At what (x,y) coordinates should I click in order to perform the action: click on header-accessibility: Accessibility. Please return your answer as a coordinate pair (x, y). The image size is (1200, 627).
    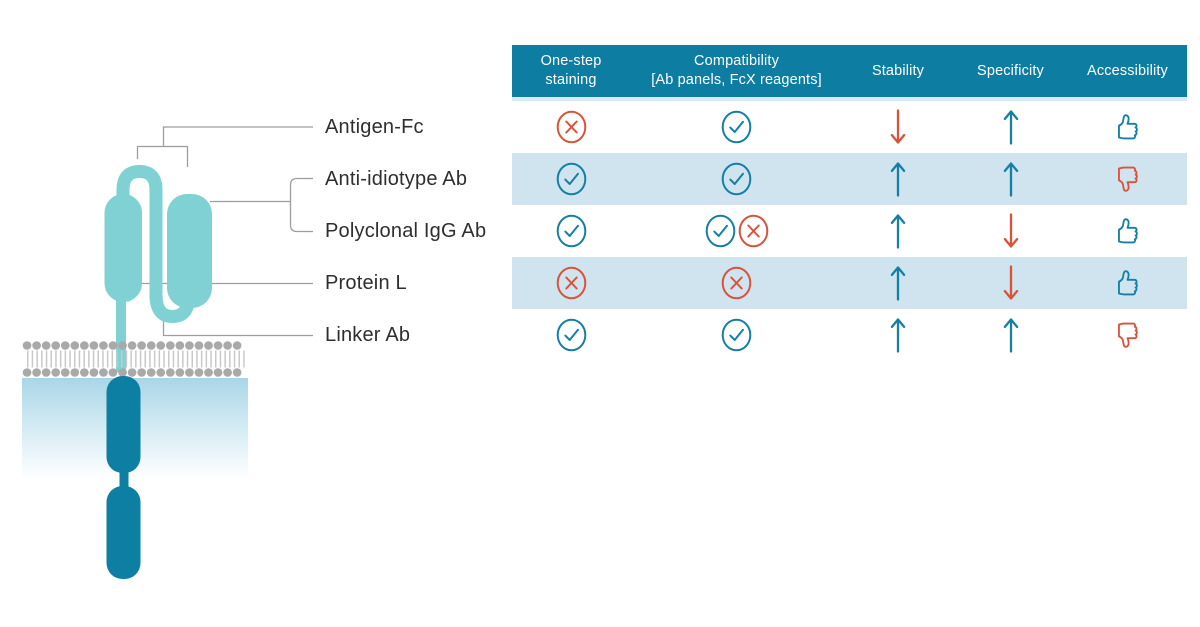
    Looking at the image, I should click on (1127, 71).